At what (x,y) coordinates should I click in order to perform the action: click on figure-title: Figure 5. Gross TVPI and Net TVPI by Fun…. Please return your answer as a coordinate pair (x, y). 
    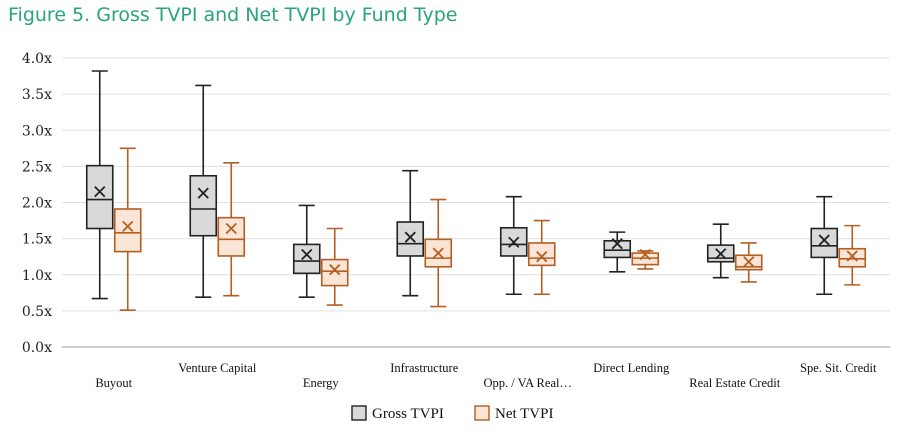
    Looking at the image, I should click on (233, 15).